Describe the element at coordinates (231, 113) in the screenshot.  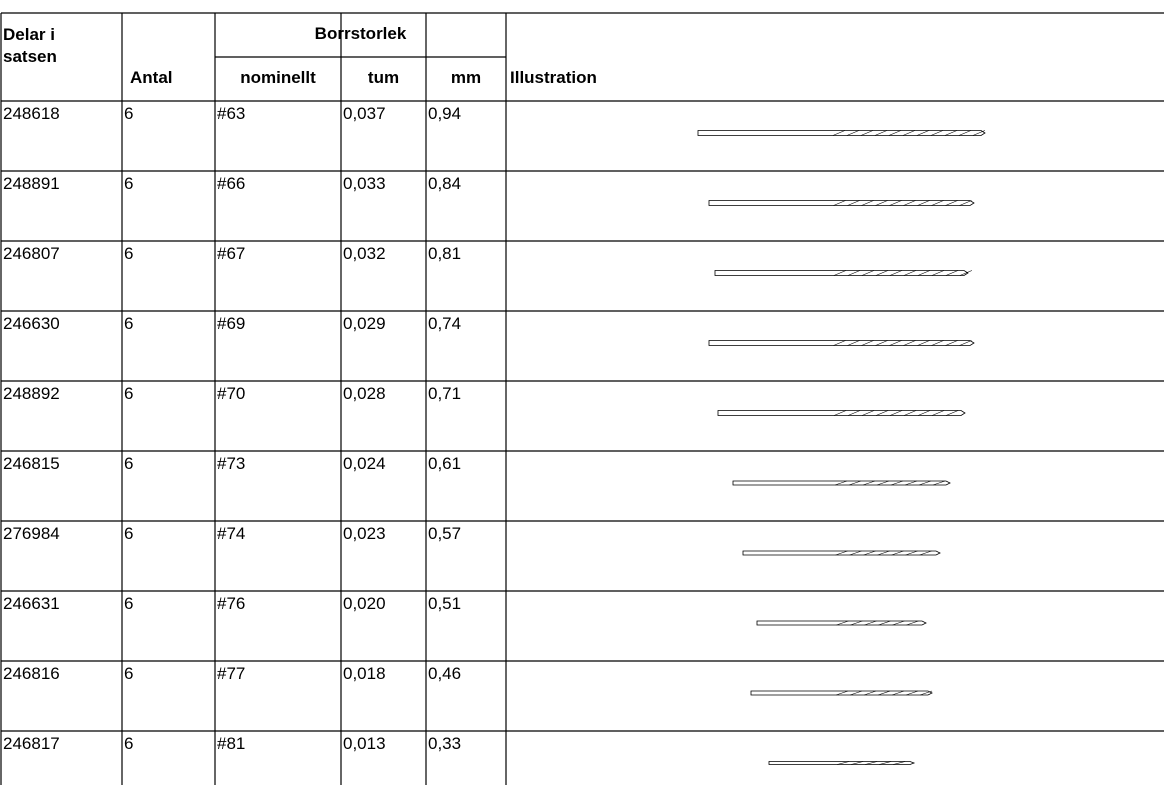
I see `nominal-size: #63` at that location.